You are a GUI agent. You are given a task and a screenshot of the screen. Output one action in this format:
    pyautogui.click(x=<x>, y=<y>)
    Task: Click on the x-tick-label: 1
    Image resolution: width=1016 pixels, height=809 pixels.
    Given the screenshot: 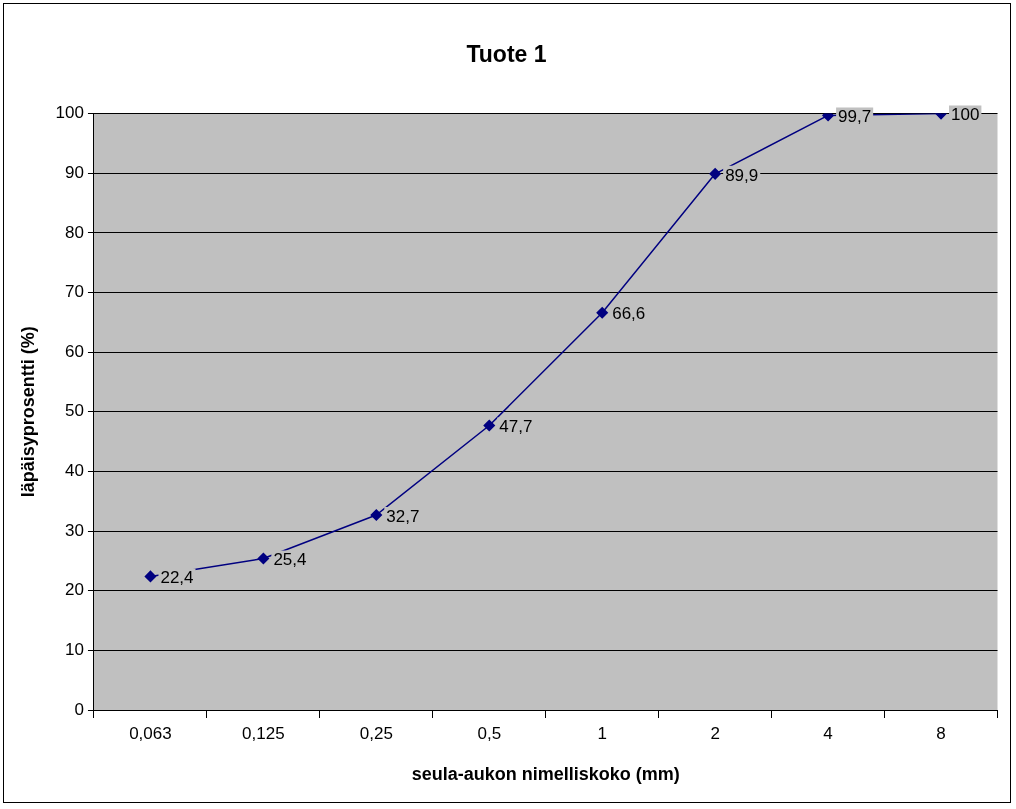 What is the action you would take?
    pyautogui.click(x=602, y=733)
    